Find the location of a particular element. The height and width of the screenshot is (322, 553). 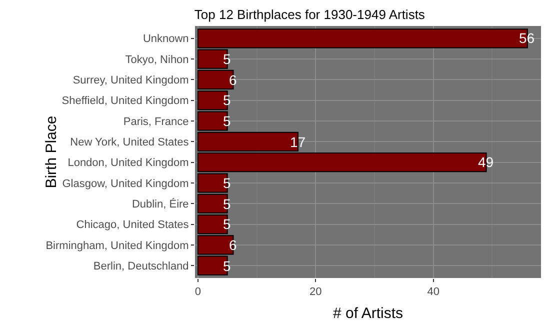

y-tick-label: London, United Kingdom is located at coordinates (128, 163).